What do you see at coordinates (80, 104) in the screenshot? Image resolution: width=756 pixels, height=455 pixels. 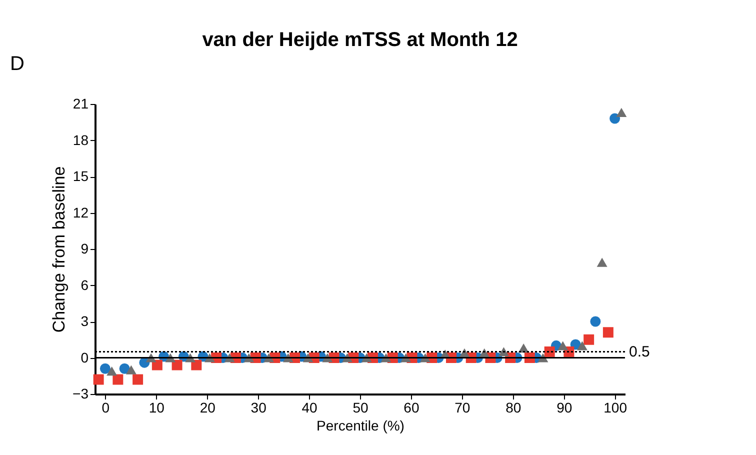 I see `y-tick-label: 21` at bounding box center [80, 104].